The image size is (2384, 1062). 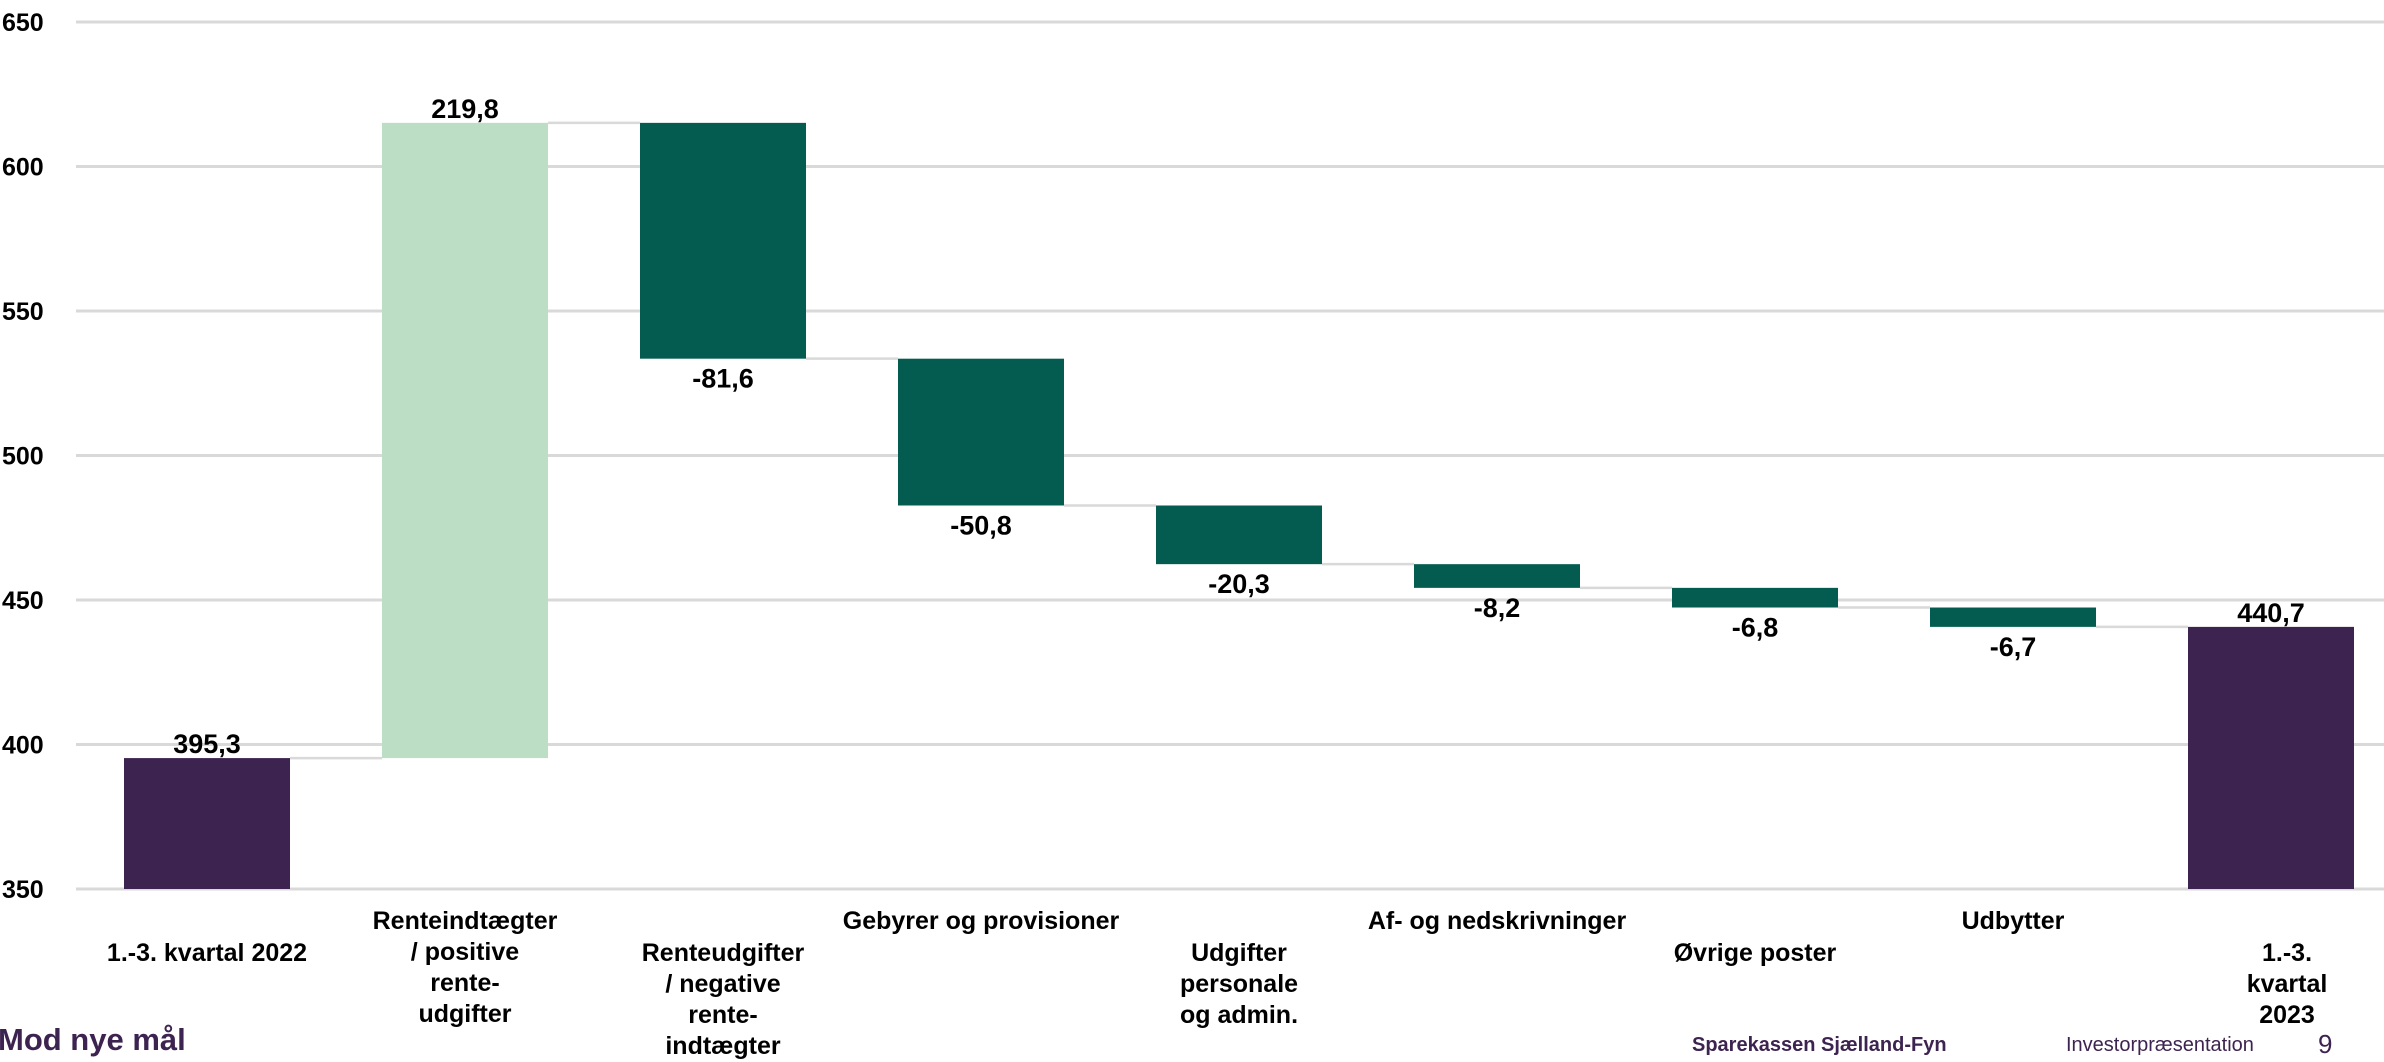 I want to click on y-tick-label: 550, so click(x=23, y=312).